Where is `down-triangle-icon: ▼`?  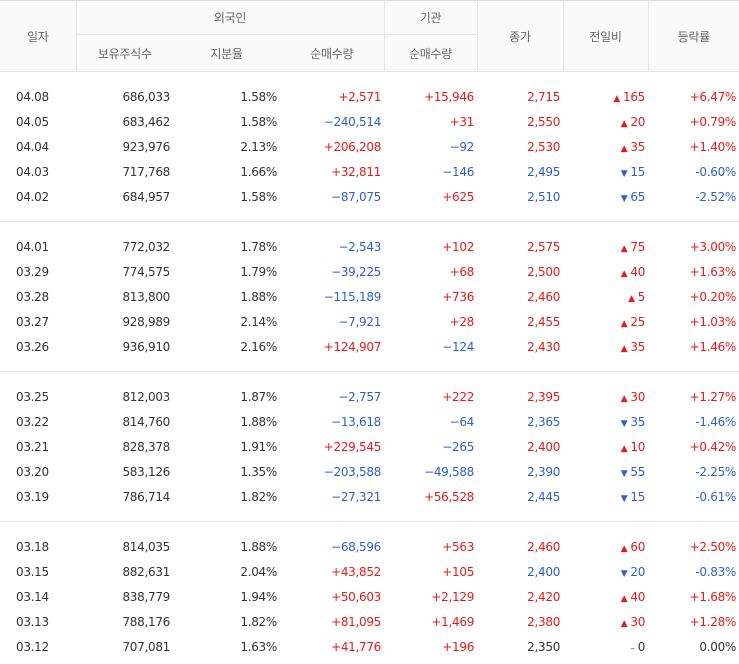 down-triangle-icon: ▼ is located at coordinates (624, 498).